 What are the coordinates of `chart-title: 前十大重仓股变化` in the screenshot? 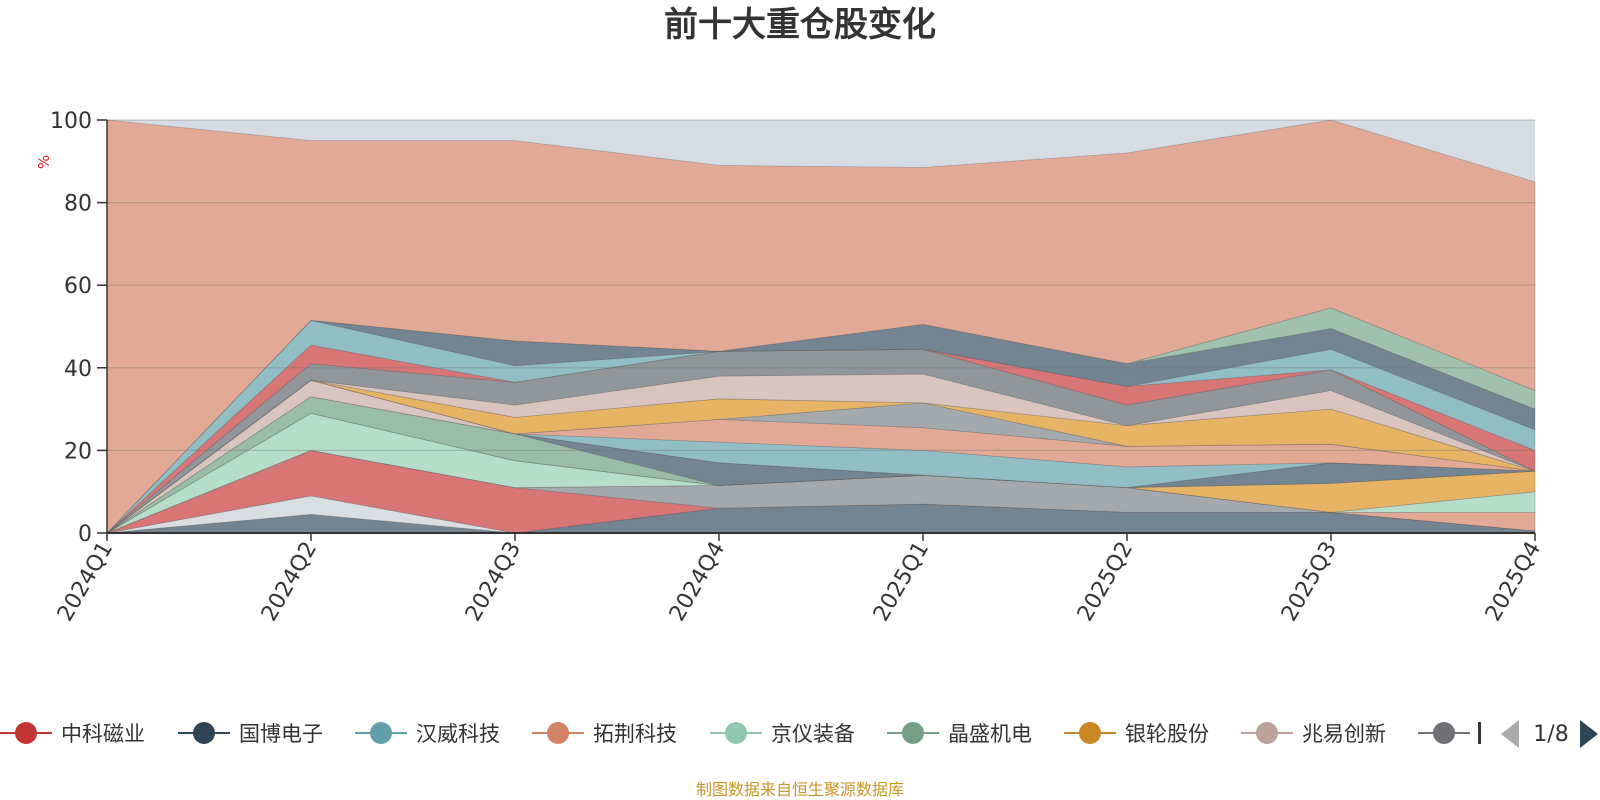 It's located at (800, 25).